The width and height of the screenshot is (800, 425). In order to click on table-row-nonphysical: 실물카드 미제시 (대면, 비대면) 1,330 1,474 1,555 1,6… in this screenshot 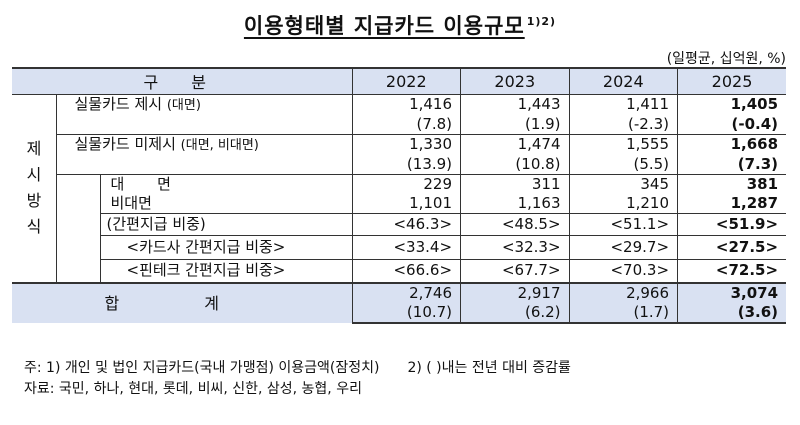, I will do `click(399, 144)`.